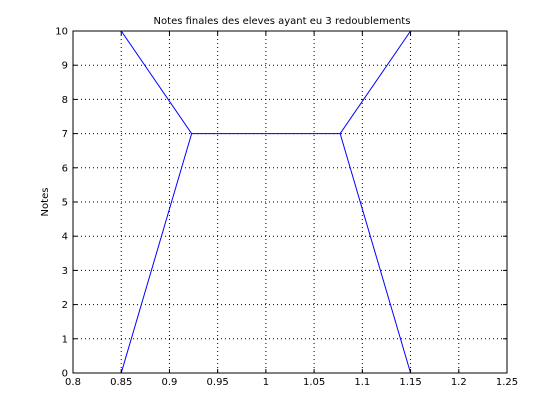 The width and height of the screenshot is (560, 420). What do you see at coordinates (65, 271) in the screenshot?
I see `y-tick-label: 3` at bounding box center [65, 271].